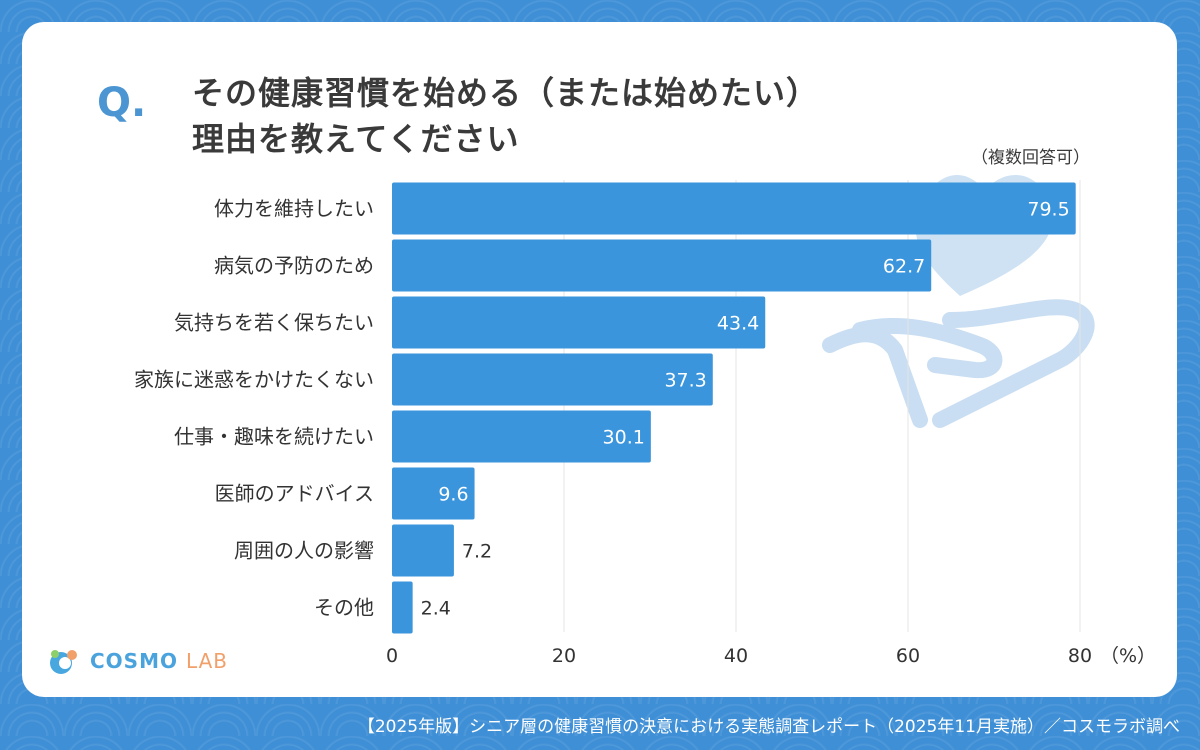 This screenshot has width=1200, height=750. What do you see at coordinates (134, 661) in the screenshot?
I see `logo-main: COSMO` at bounding box center [134, 661].